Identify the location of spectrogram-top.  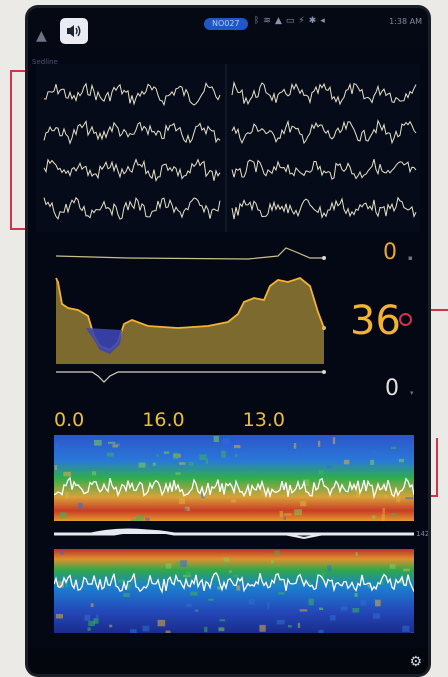
(234, 478).